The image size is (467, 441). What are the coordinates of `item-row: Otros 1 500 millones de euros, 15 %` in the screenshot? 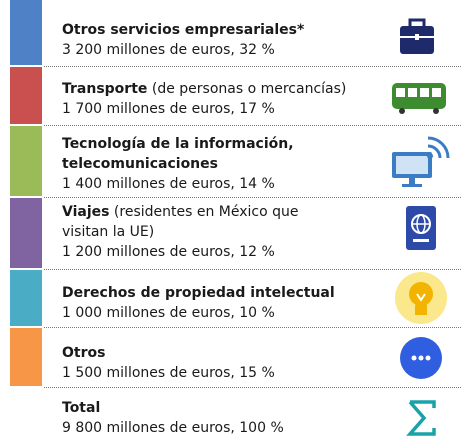 It's located at (233, 358).